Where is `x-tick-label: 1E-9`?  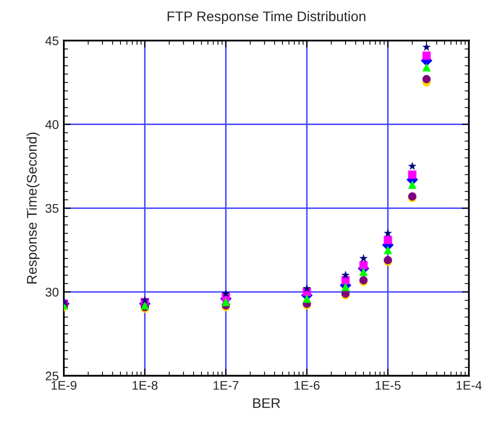
x-tick-label: 1E-9 is located at coordinates (64, 385).